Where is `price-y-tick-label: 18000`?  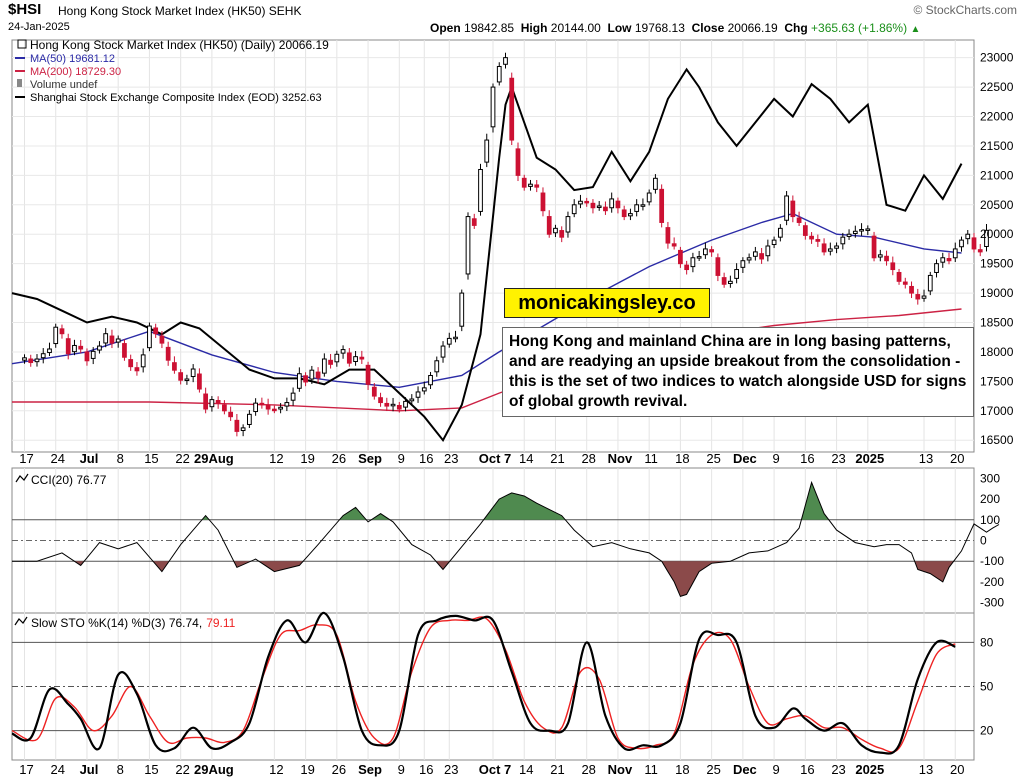
price-y-tick-label: 18000 is located at coordinates (997, 352).